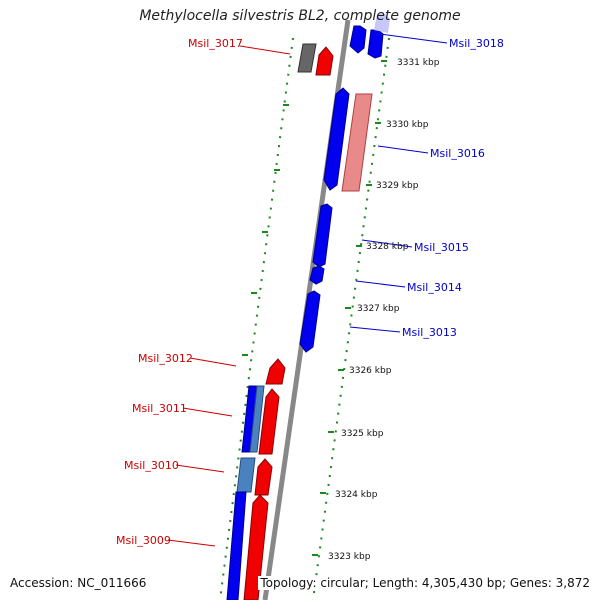 The width and height of the screenshot is (600, 600). I want to click on gene-msil-3011-steel, so click(257, 419).